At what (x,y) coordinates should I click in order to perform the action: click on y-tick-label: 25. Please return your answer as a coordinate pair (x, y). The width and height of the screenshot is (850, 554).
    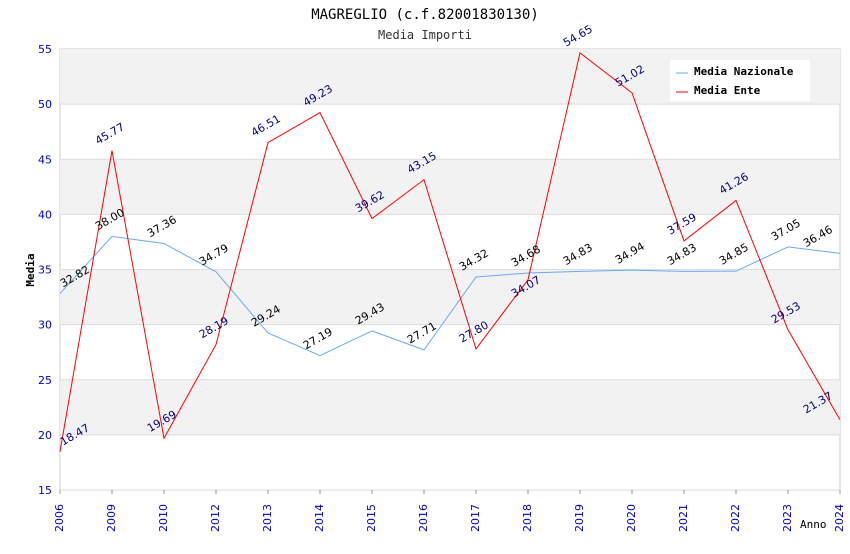
    Looking at the image, I should click on (45, 380).